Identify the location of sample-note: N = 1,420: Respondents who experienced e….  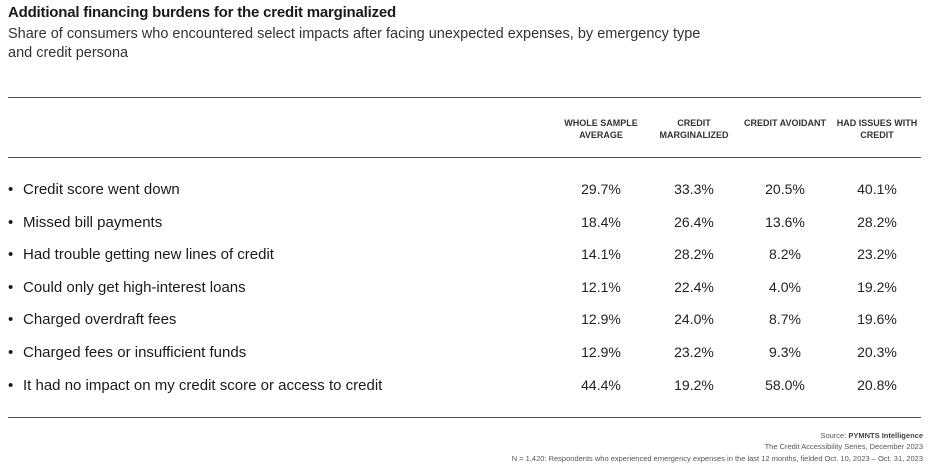
(717, 458).